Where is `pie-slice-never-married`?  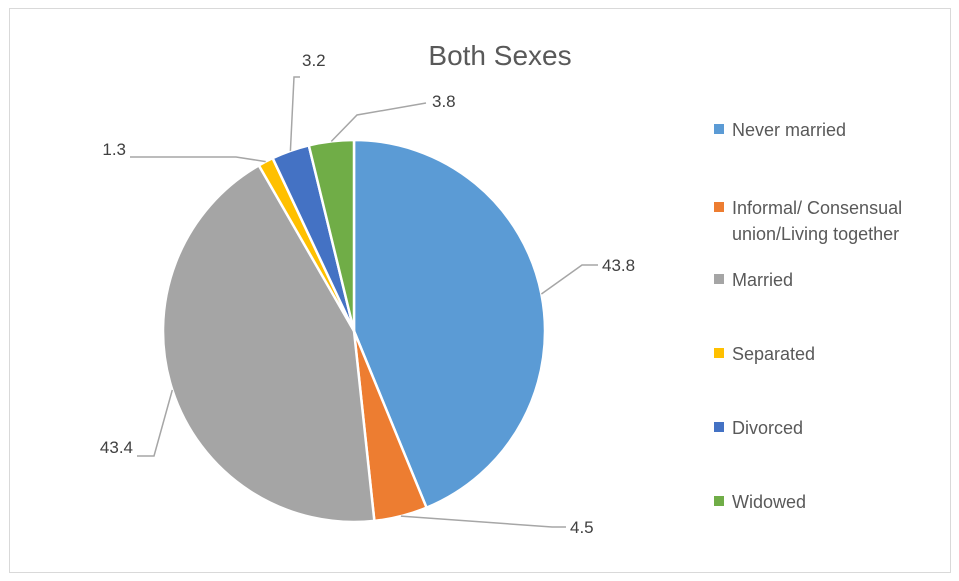
pie-slice-never-married is located at coordinates (449, 324).